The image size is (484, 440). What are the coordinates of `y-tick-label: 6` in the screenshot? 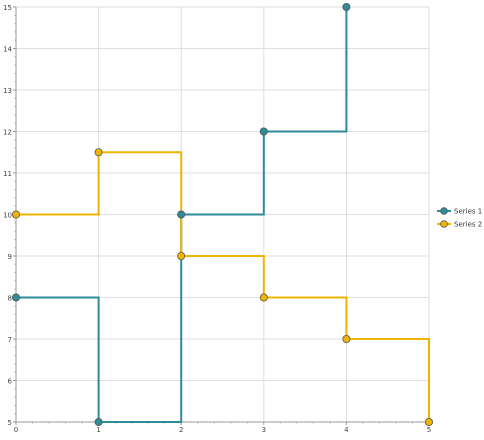 It's located at (10, 382).